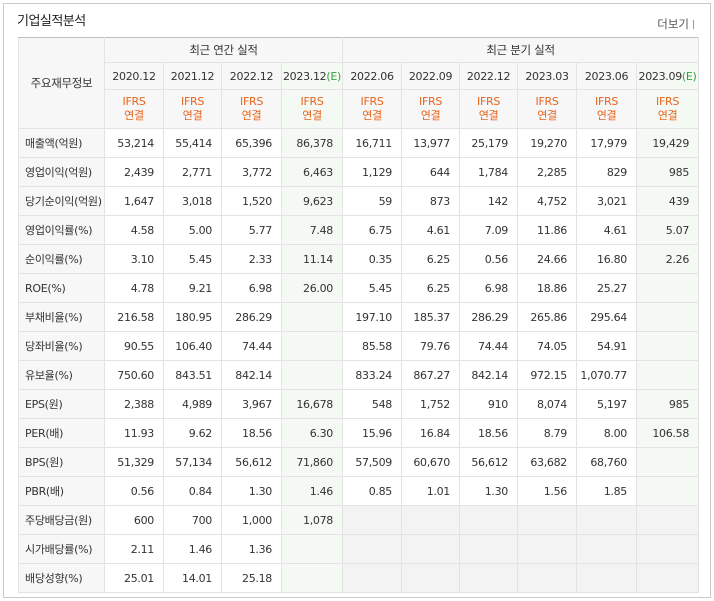  What do you see at coordinates (312, 230) in the screenshot?
I see `value-cell: 7.48` at bounding box center [312, 230].